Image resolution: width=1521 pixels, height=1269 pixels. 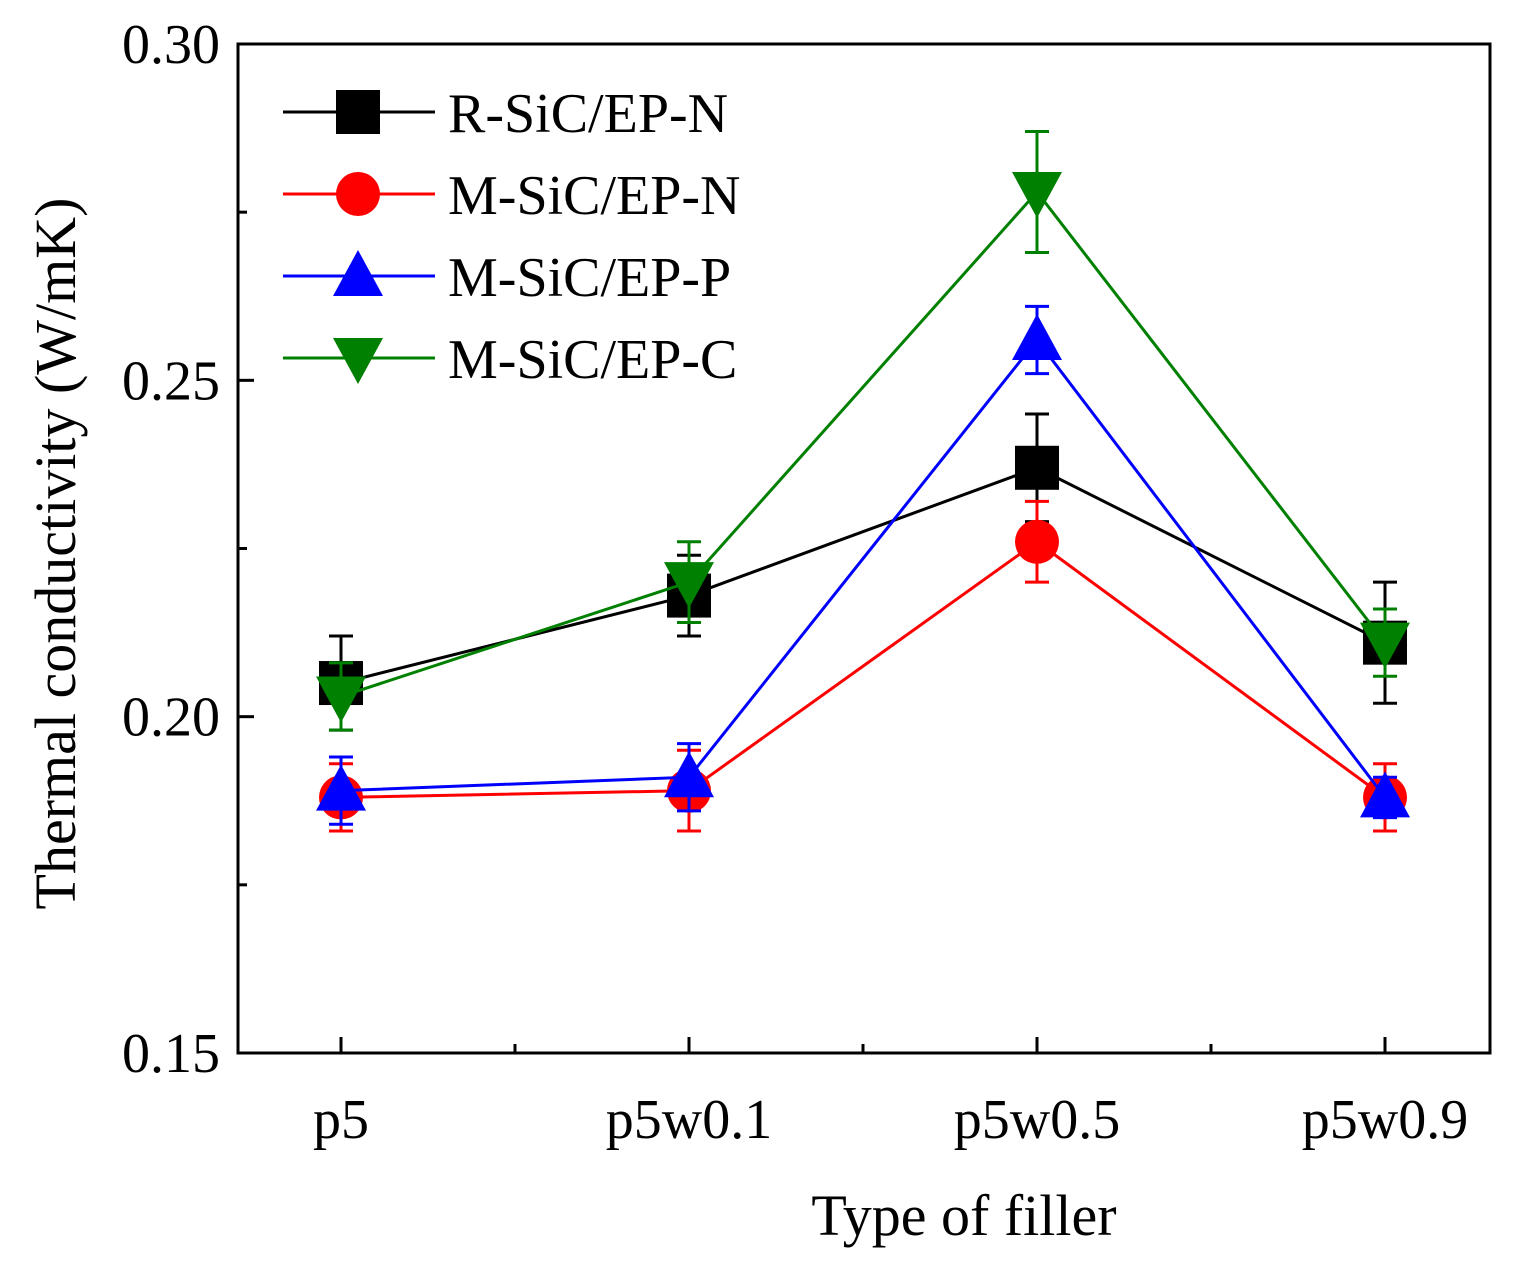 I want to click on legend-label: M-SiC/EP-C, so click(x=592, y=360).